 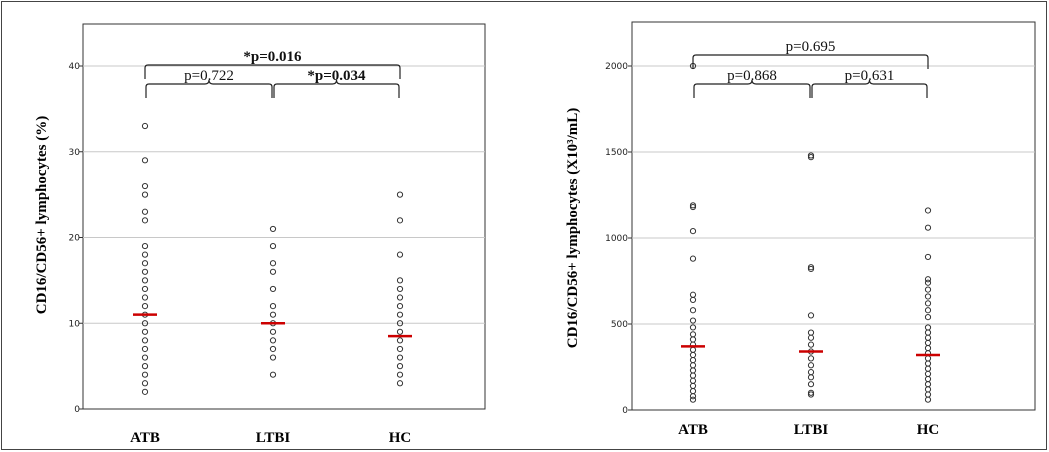 What do you see at coordinates (870, 76) in the screenshot?
I see `p-value-label: p=0.631` at bounding box center [870, 76].